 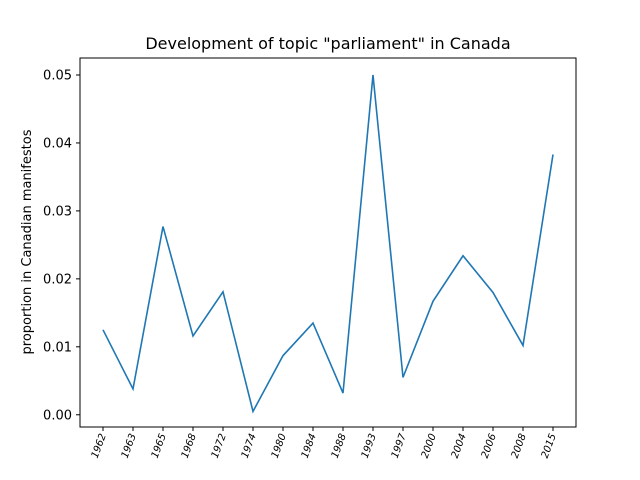 I want to click on x-tick-label: 2008, so click(x=519, y=446).